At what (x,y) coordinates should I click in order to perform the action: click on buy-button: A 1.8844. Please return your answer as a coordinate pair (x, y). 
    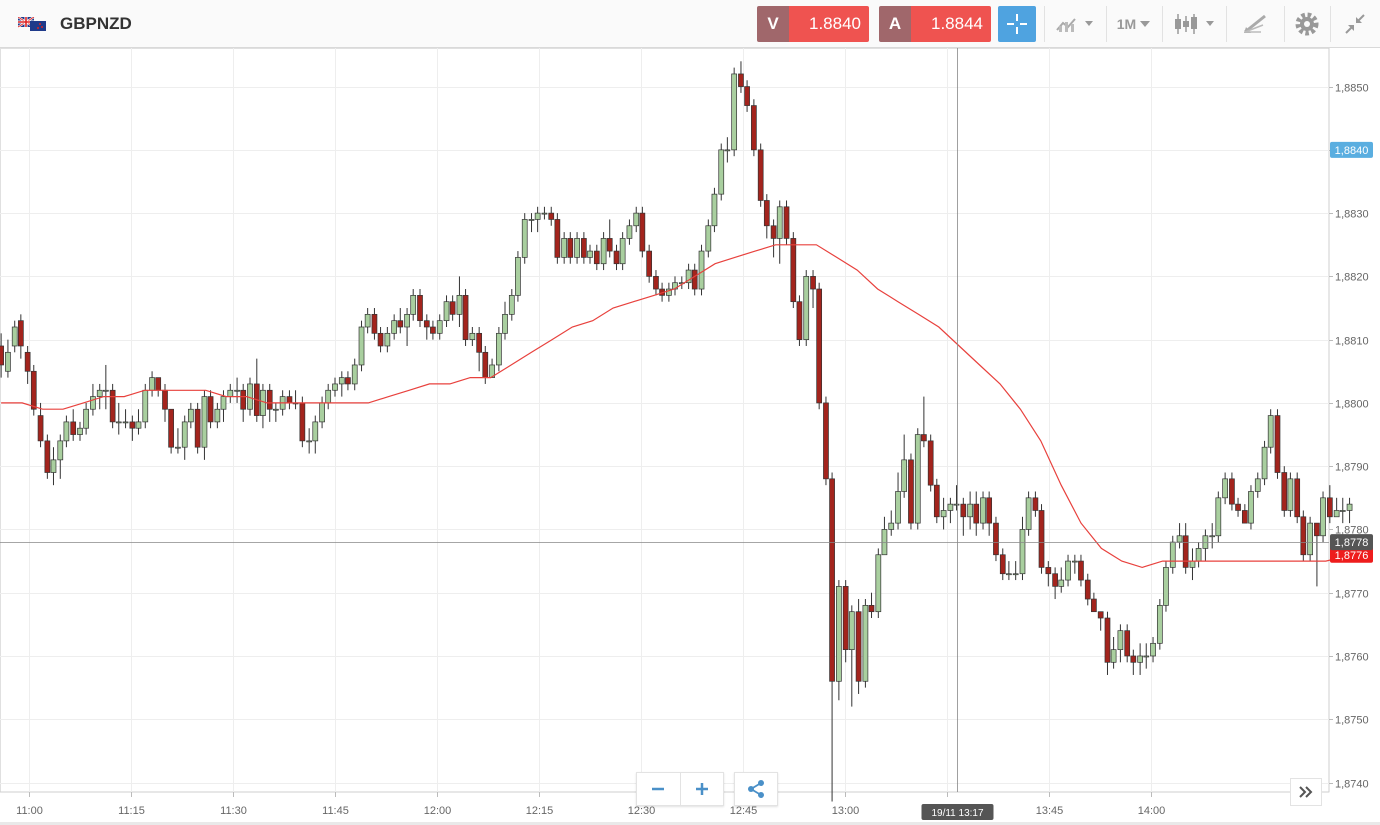
    Looking at the image, I should click on (935, 24).